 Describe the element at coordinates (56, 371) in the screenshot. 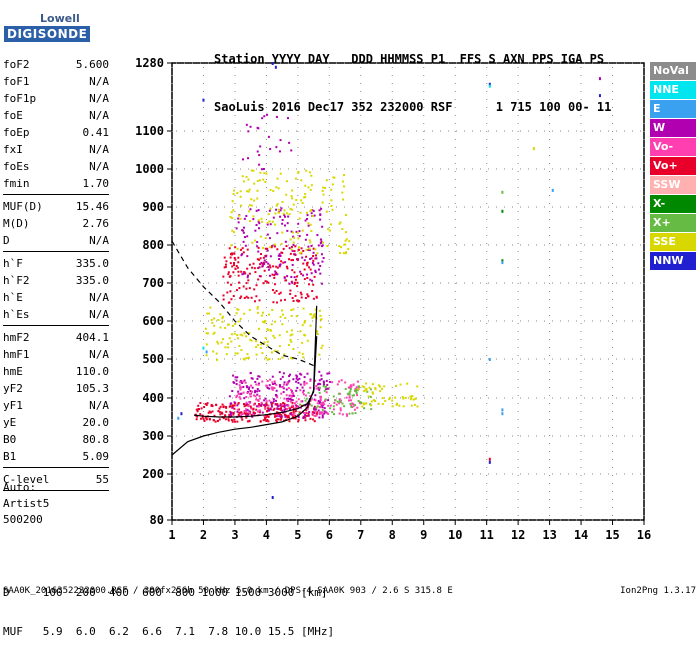

I see `param-row: hmE 110.0` at that location.